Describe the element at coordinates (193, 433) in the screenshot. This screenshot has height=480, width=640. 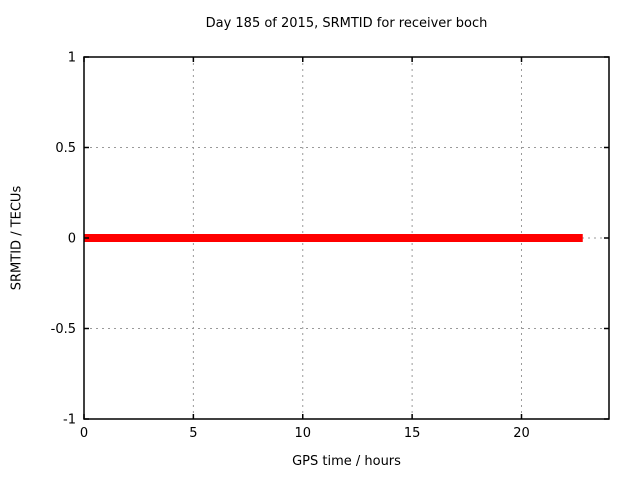
I see `x-tick-label: 5` at that location.